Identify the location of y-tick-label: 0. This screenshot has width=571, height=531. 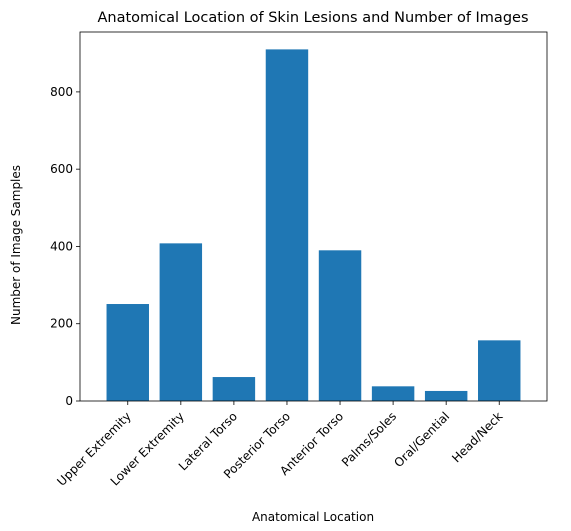
(69, 401).